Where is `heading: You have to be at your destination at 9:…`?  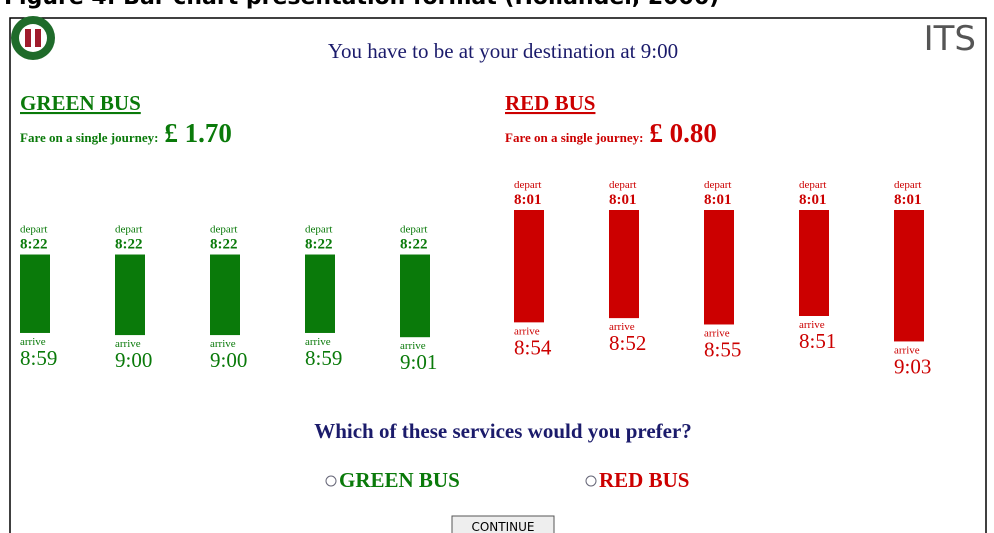 heading: You have to be at your destination at 9:… is located at coordinates (503, 51).